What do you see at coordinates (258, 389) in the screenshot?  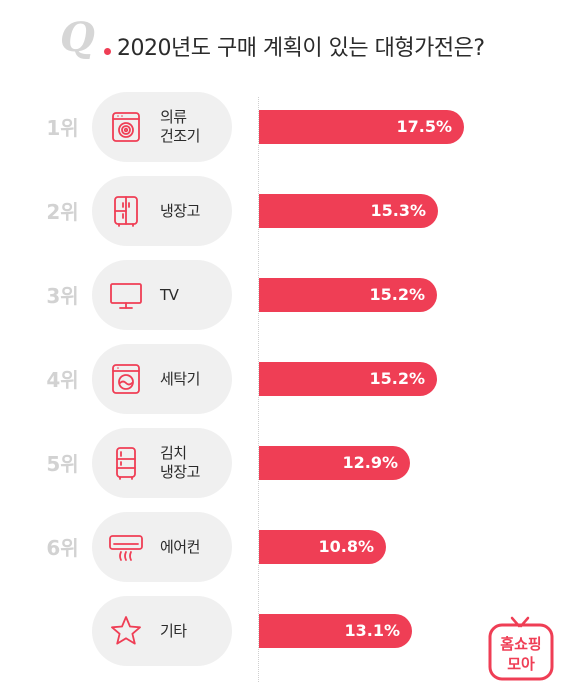 I see `axis-divider` at bounding box center [258, 389].